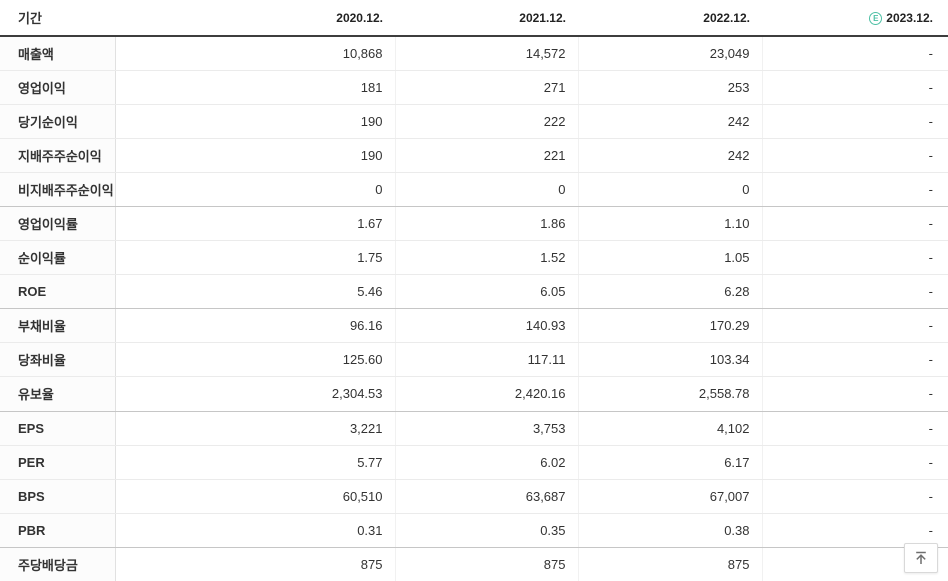  Describe the element at coordinates (669, 326) in the screenshot. I see `cell-value: 170.29` at that location.